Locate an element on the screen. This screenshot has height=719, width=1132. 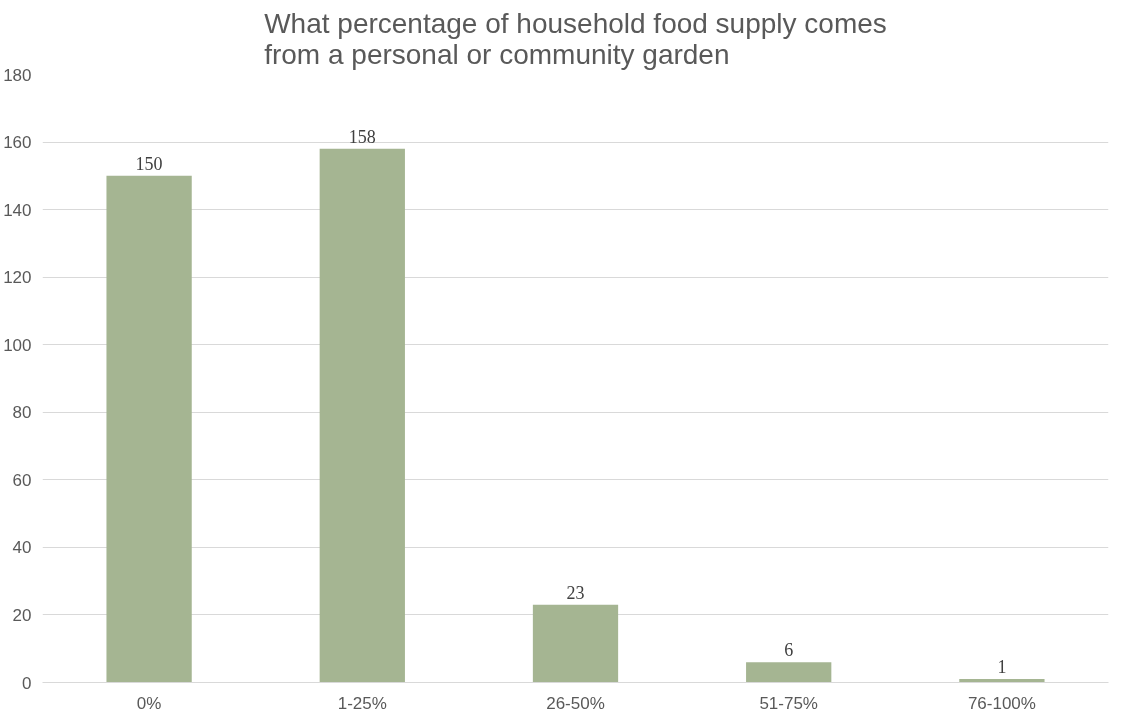
y-tick-label: 180 is located at coordinates (17, 75).